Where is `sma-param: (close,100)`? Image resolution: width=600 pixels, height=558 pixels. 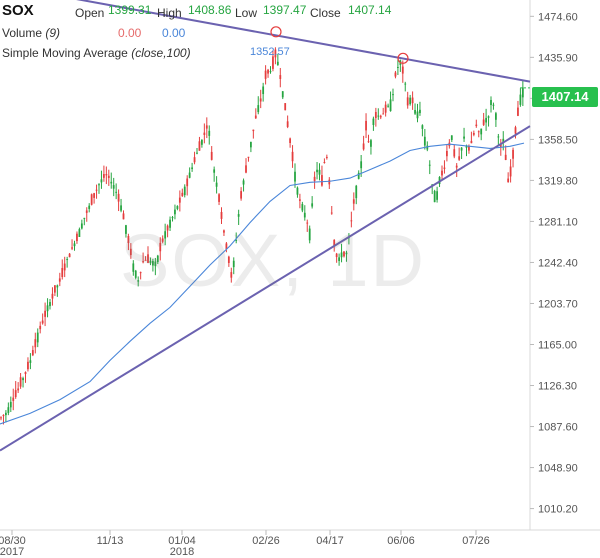
sma-param: (close,100) is located at coordinates (161, 53).